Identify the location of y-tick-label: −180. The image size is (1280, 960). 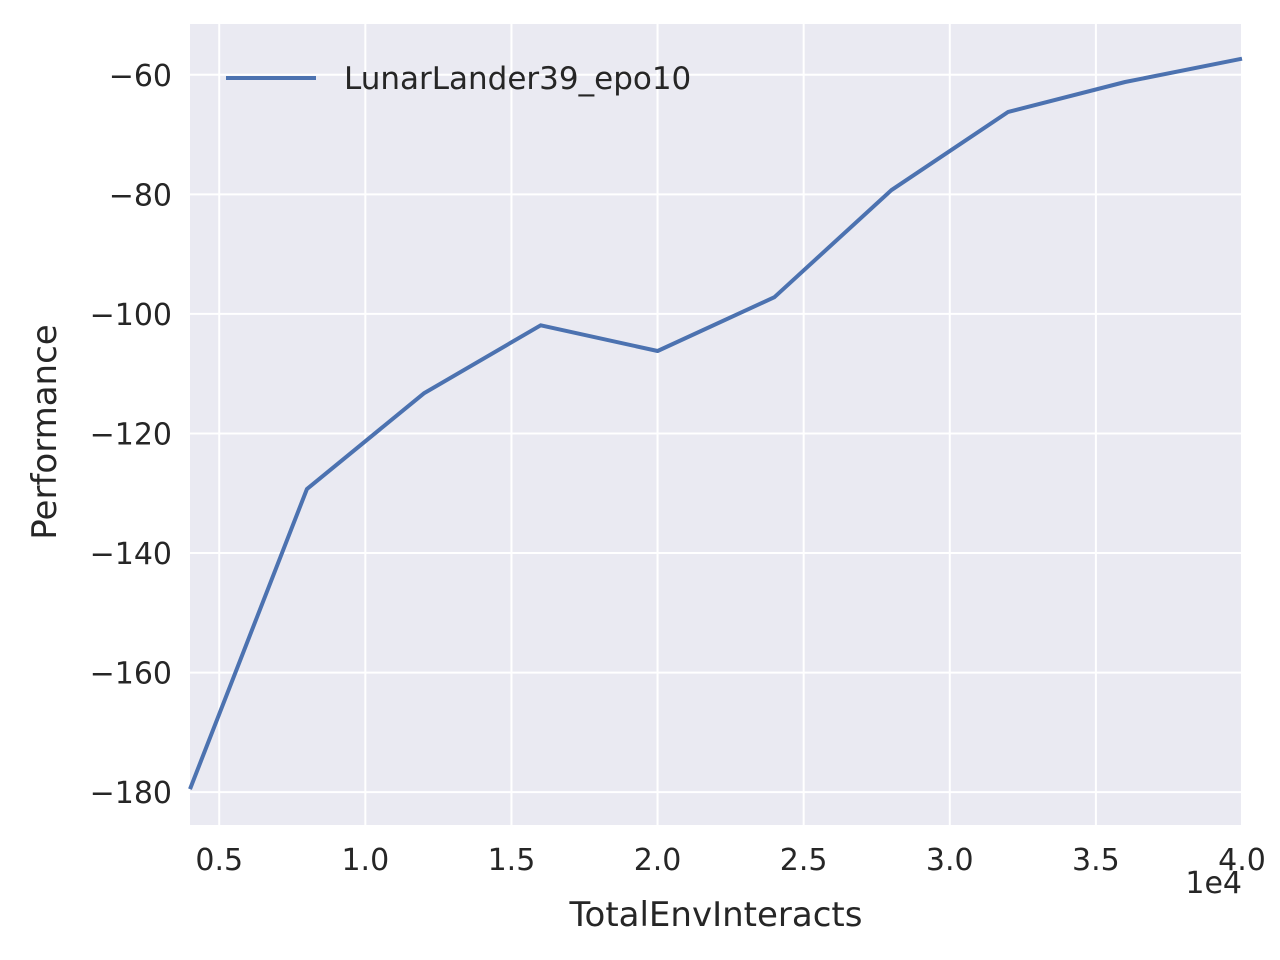
(131, 793).